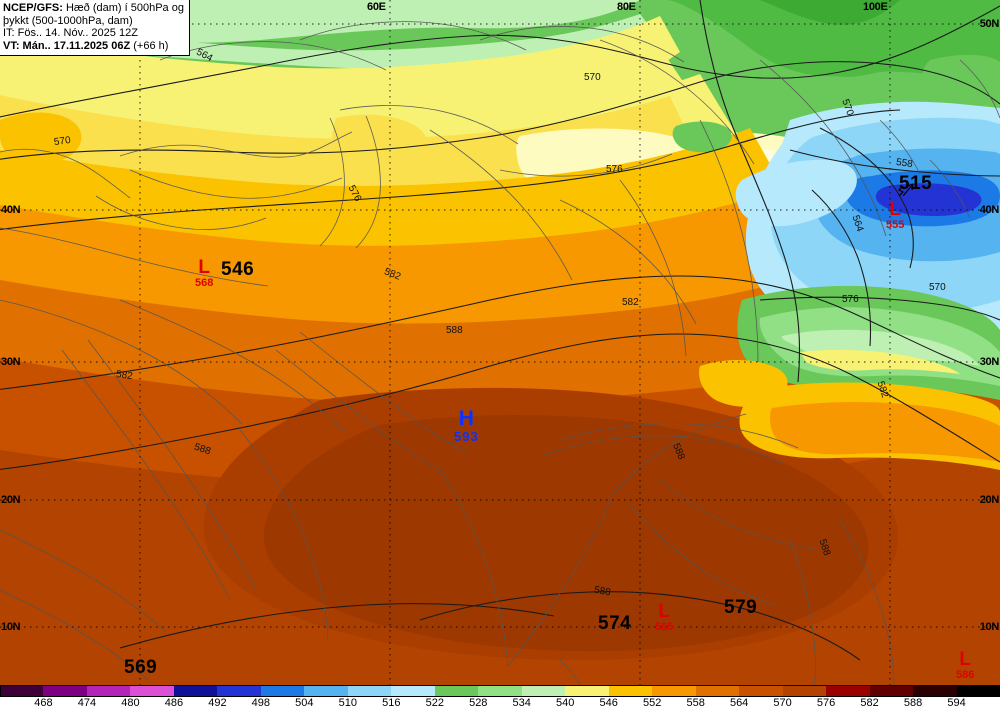 This screenshot has width=1000, height=709. Describe the element at coordinates (261, 703) in the screenshot. I see `legend-tick: 498` at that location.